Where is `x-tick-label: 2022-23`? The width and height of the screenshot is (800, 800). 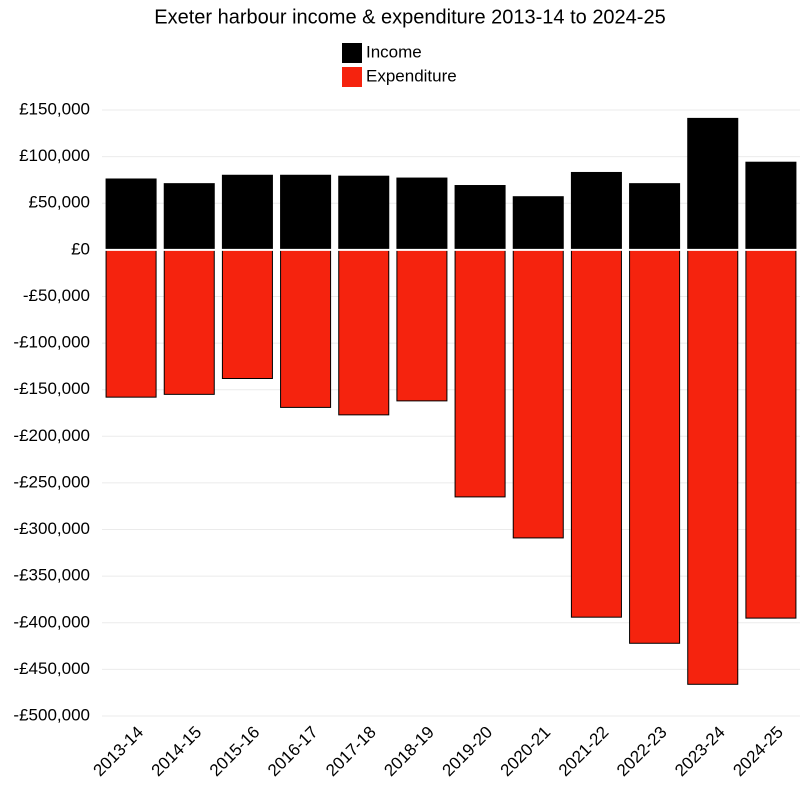 x-tick-label: 2022-23 is located at coordinates (642, 752).